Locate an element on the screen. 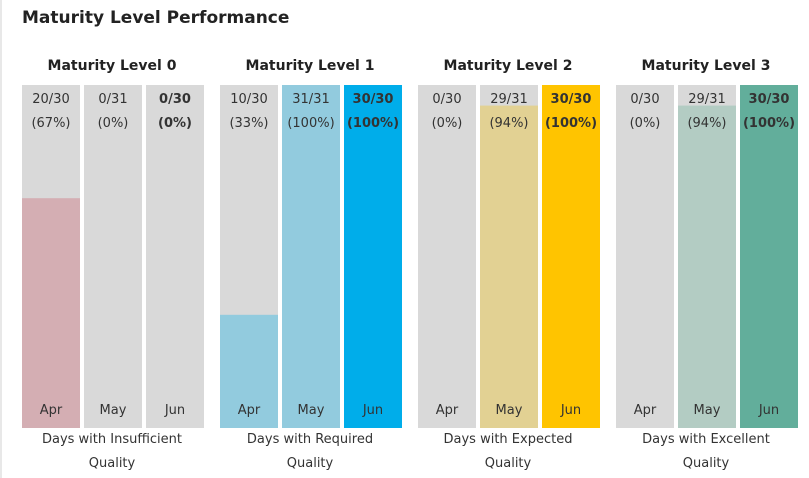 Image resolution: width=809 pixels, height=478 pixels. x-axis-label: Days with Insufficient Quality is located at coordinates (112, 451).